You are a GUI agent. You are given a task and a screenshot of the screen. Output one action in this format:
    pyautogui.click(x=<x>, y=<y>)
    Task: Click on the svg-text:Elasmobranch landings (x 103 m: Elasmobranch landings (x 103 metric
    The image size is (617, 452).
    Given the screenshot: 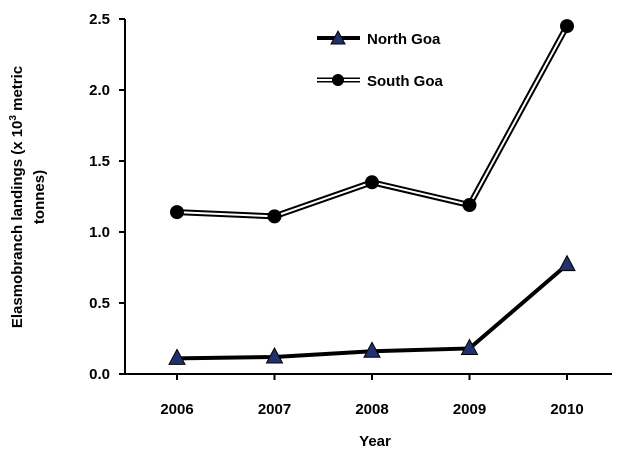 What is the action you would take?
    pyautogui.click(x=17, y=197)
    